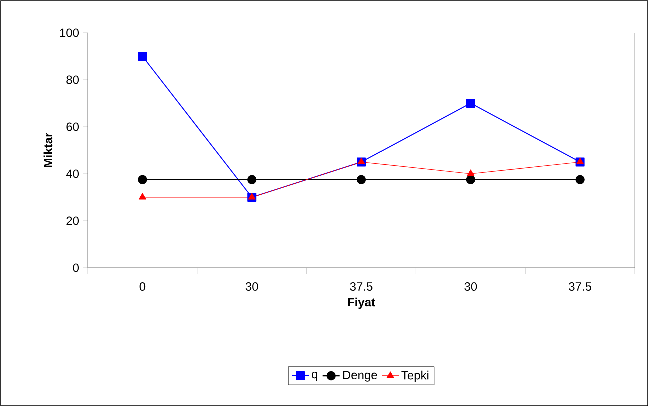 This screenshot has height=407, width=649. I want to click on x-axis-title: Fiyat, so click(362, 304).